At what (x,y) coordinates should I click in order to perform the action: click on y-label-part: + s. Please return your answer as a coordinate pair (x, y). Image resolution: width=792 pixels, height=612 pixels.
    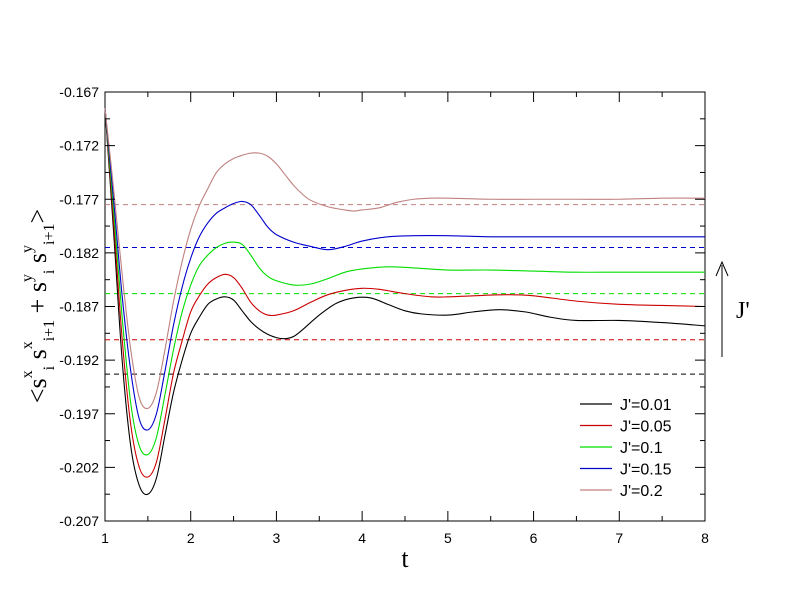
    Looking at the image, I should click on (37, 301).